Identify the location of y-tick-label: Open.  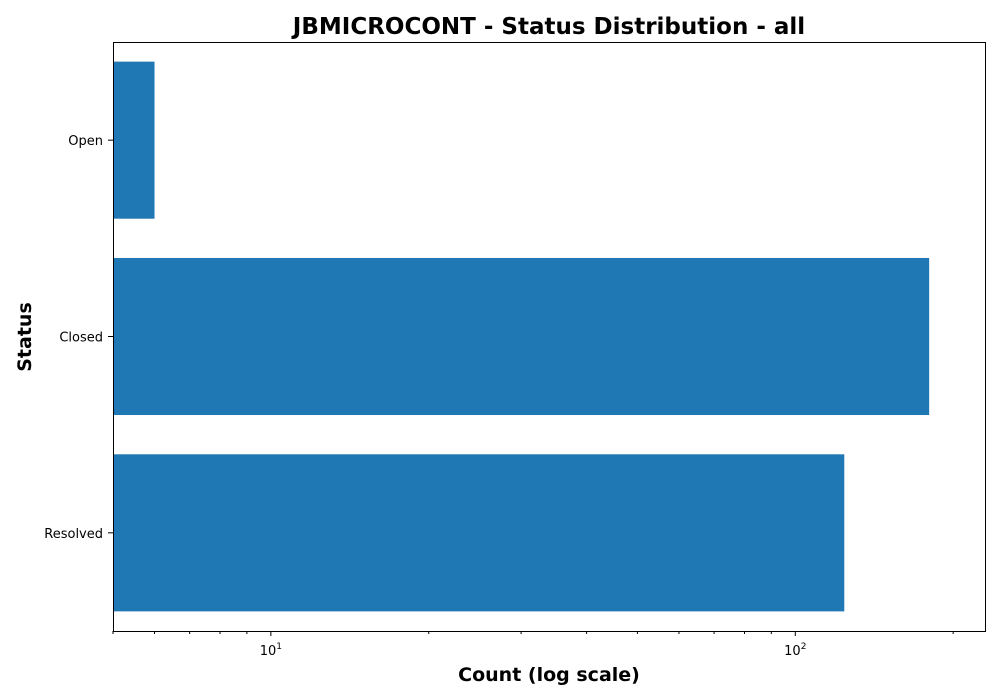
(85, 141).